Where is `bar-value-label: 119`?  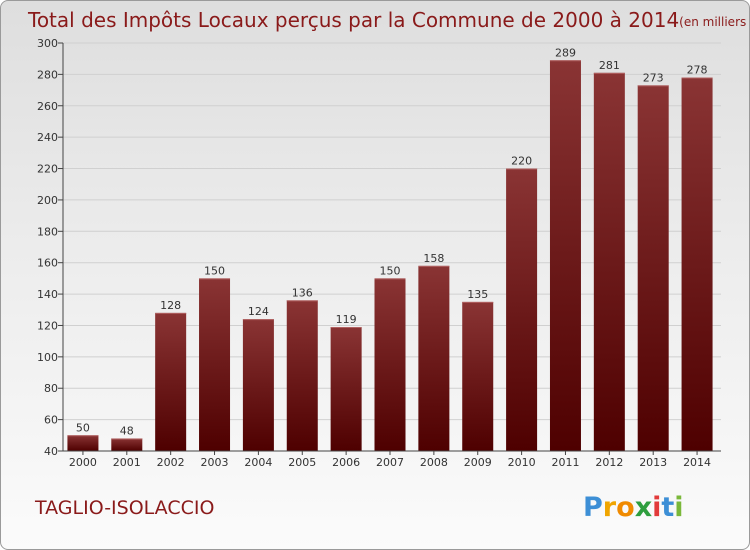 bar-value-label: 119 is located at coordinates (346, 319).